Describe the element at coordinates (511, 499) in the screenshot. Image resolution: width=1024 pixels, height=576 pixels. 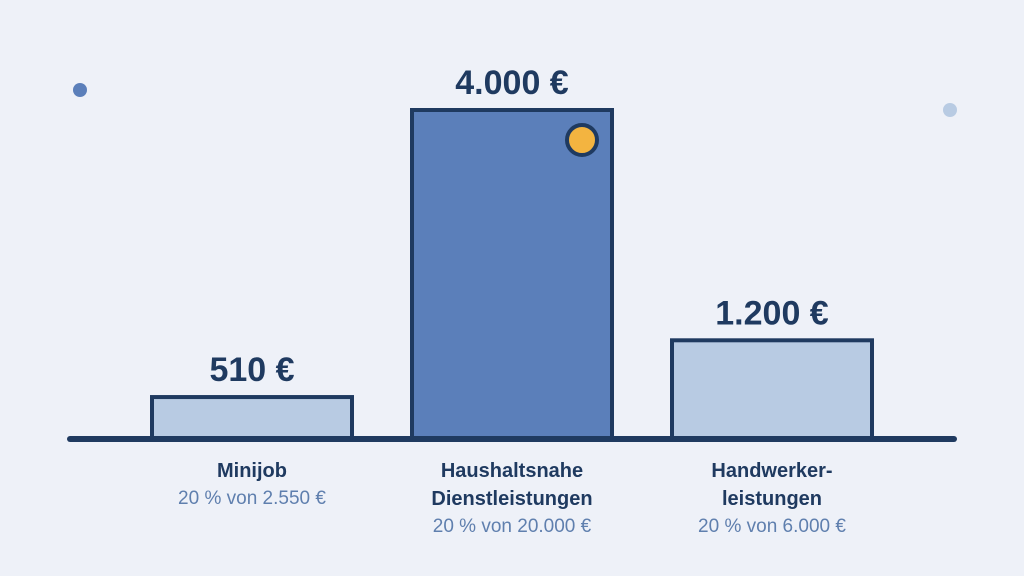
I see `category-label-2-line-2: Dienstleistungen` at that location.